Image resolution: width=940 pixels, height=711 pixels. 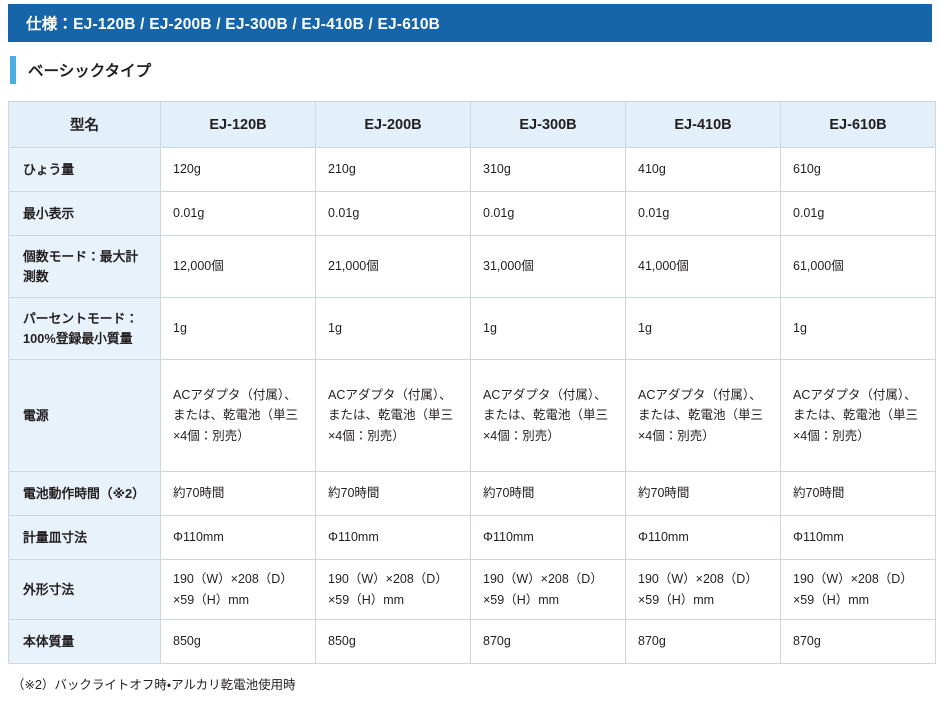 What do you see at coordinates (84, 415) in the screenshot?
I see `row-label-power-supply: 電源` at bounding box center [84, 415].